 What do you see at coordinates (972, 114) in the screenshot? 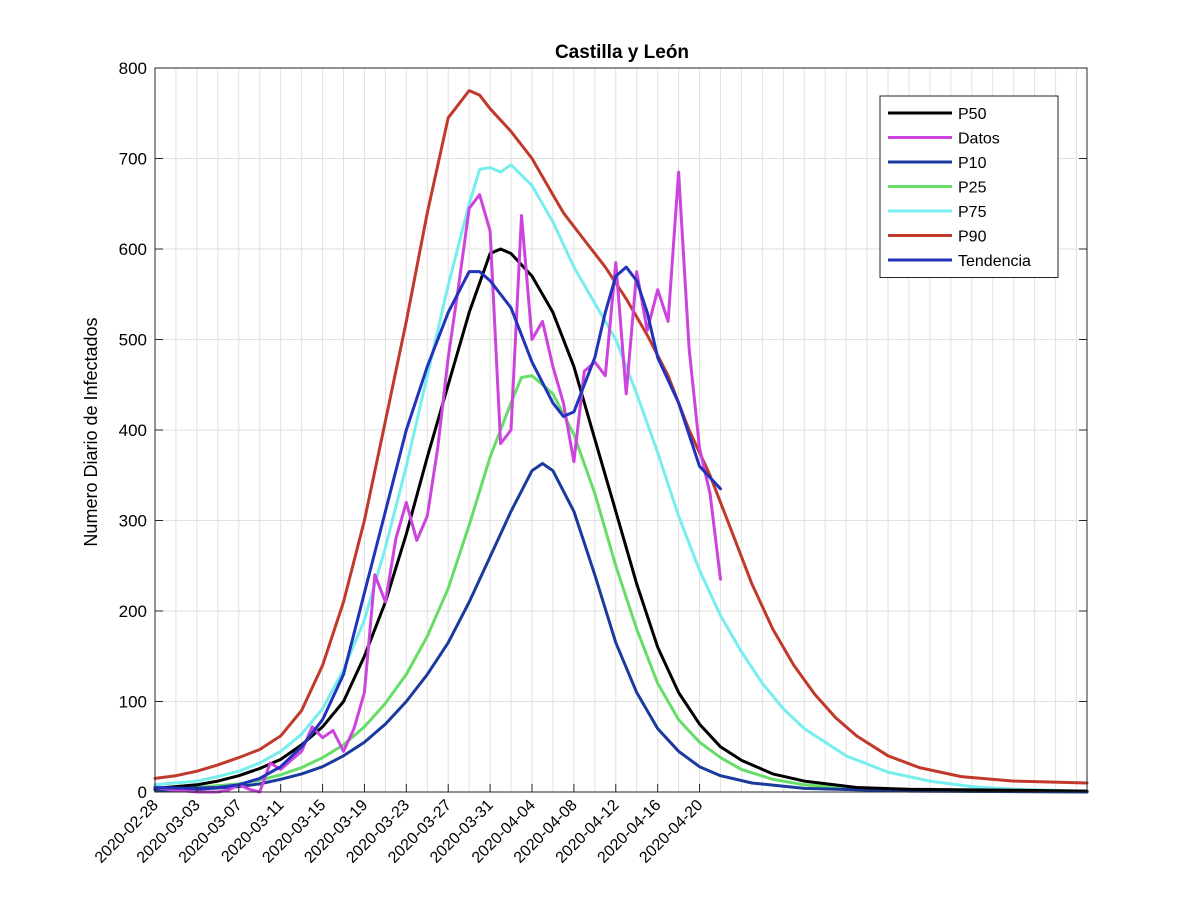
I see `legend-label: P50` at bounding box center [972, 114].